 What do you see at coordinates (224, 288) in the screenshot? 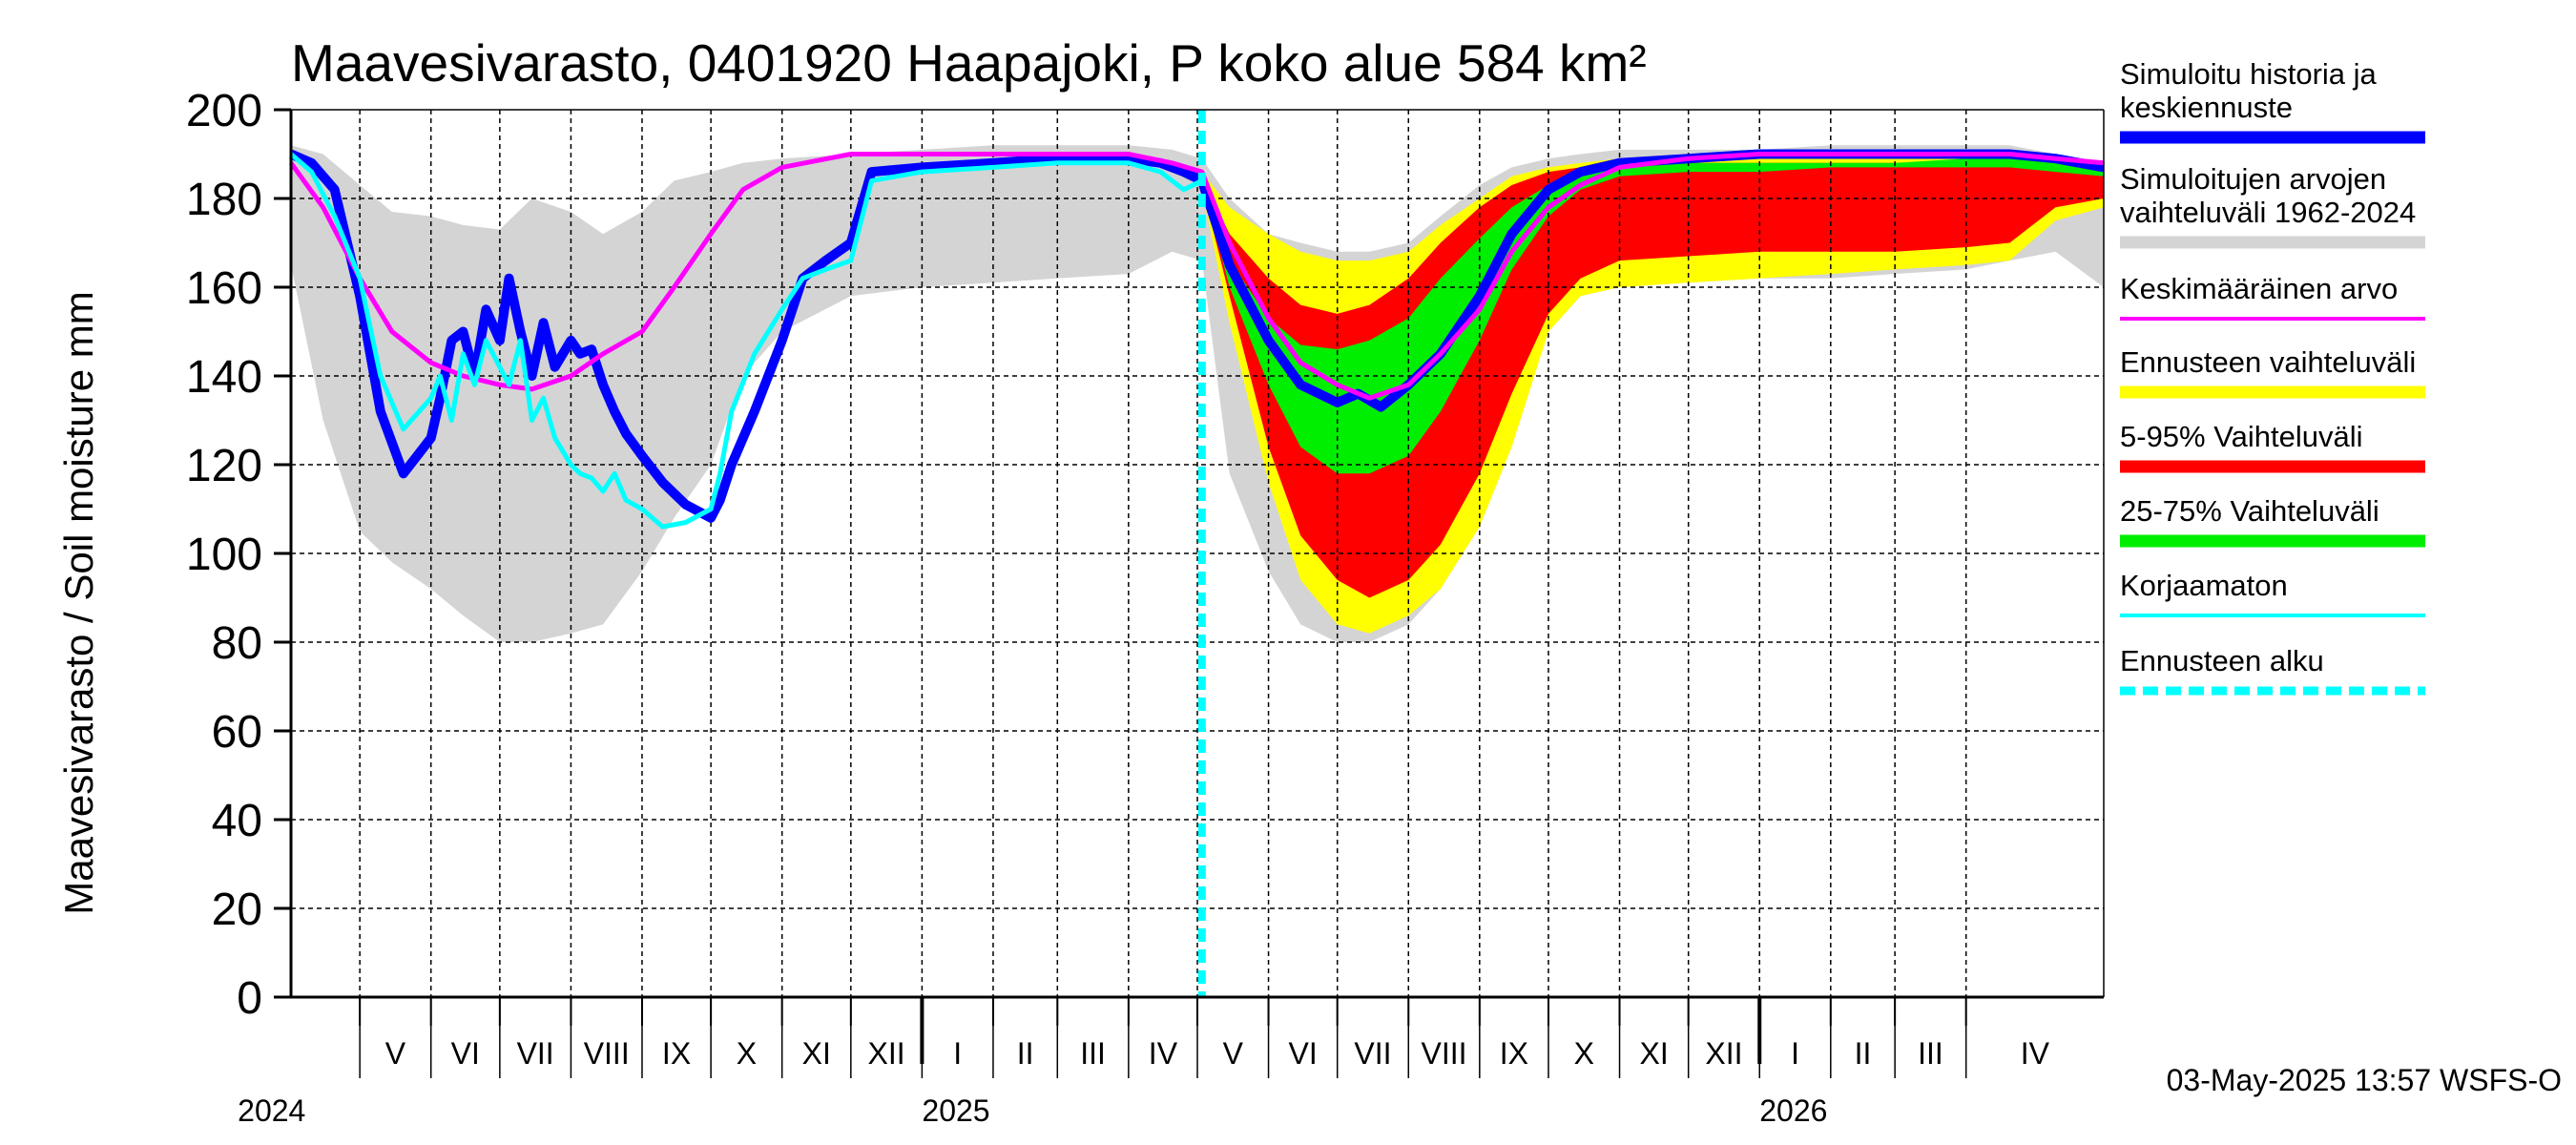
I see `y-tick-label: 160` at bounding box center [224, 288].